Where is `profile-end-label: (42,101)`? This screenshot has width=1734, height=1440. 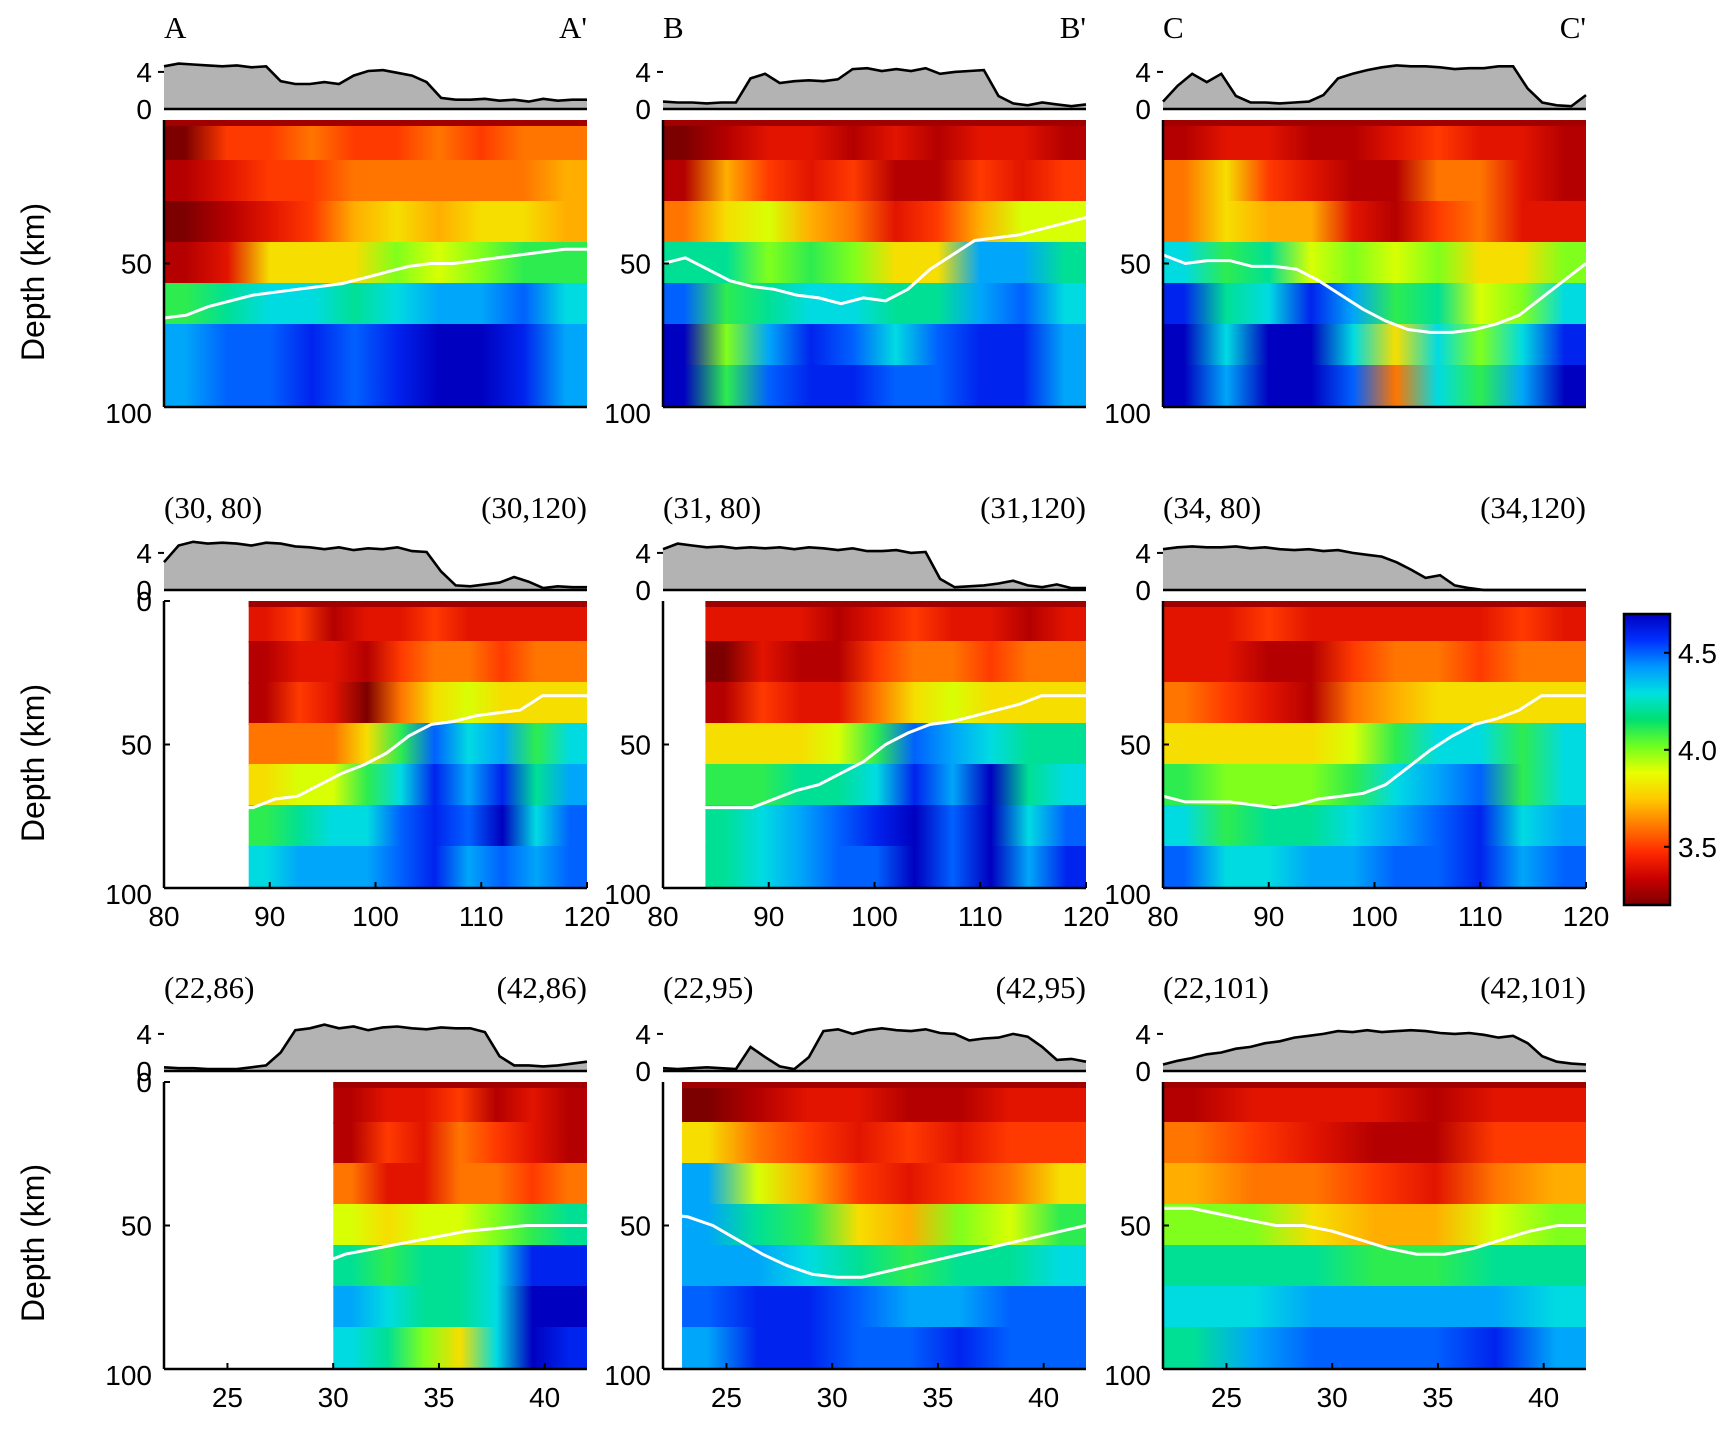 profile-end-label: (42,101) is located at coordinates (1533, 987).